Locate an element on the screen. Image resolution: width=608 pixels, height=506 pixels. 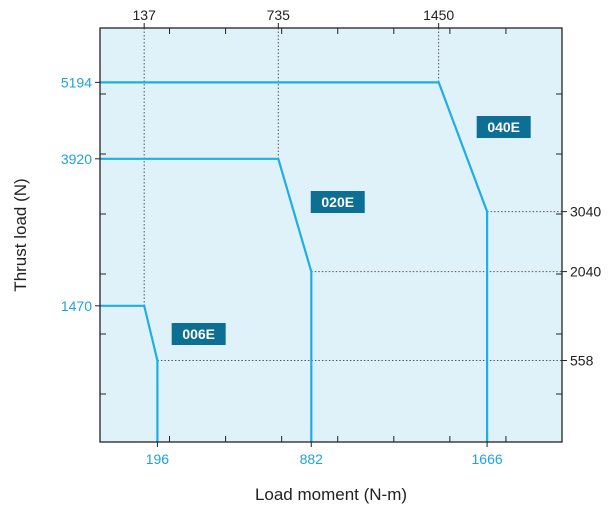
series-badge-006E: 006E is located at coordinates (198, 334).